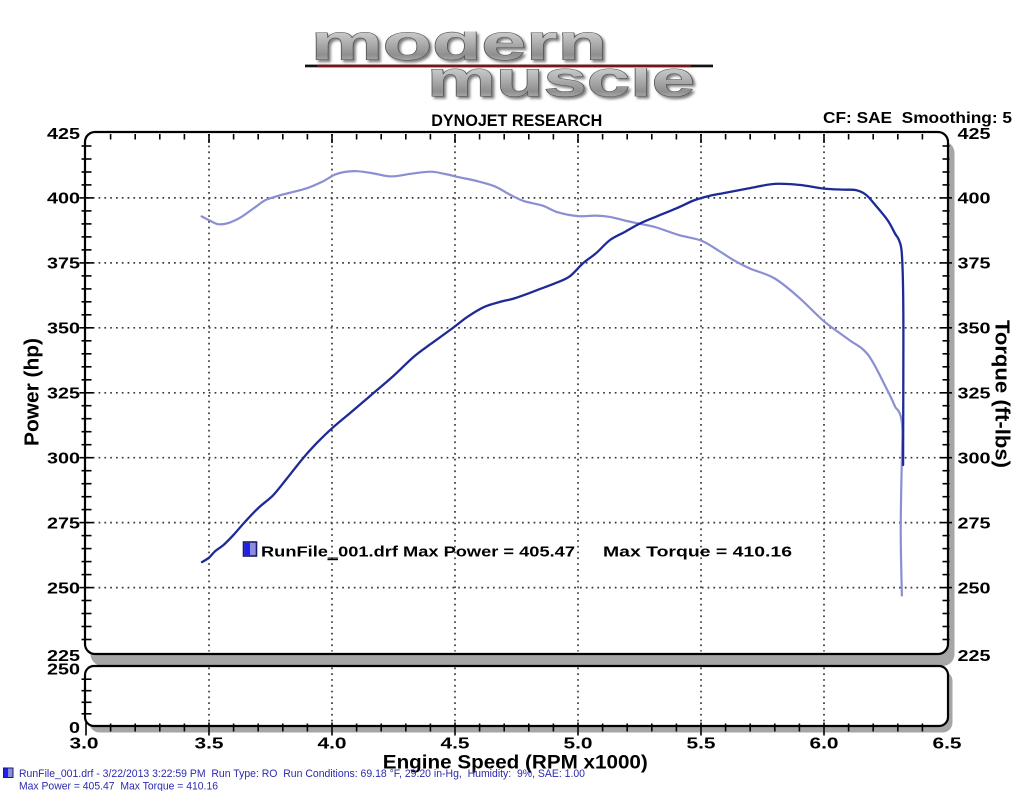  Describe the element at coordinates (1002, 394) in the screenshot. I see `svg-text: Torque (ft-lbs)` at that location.